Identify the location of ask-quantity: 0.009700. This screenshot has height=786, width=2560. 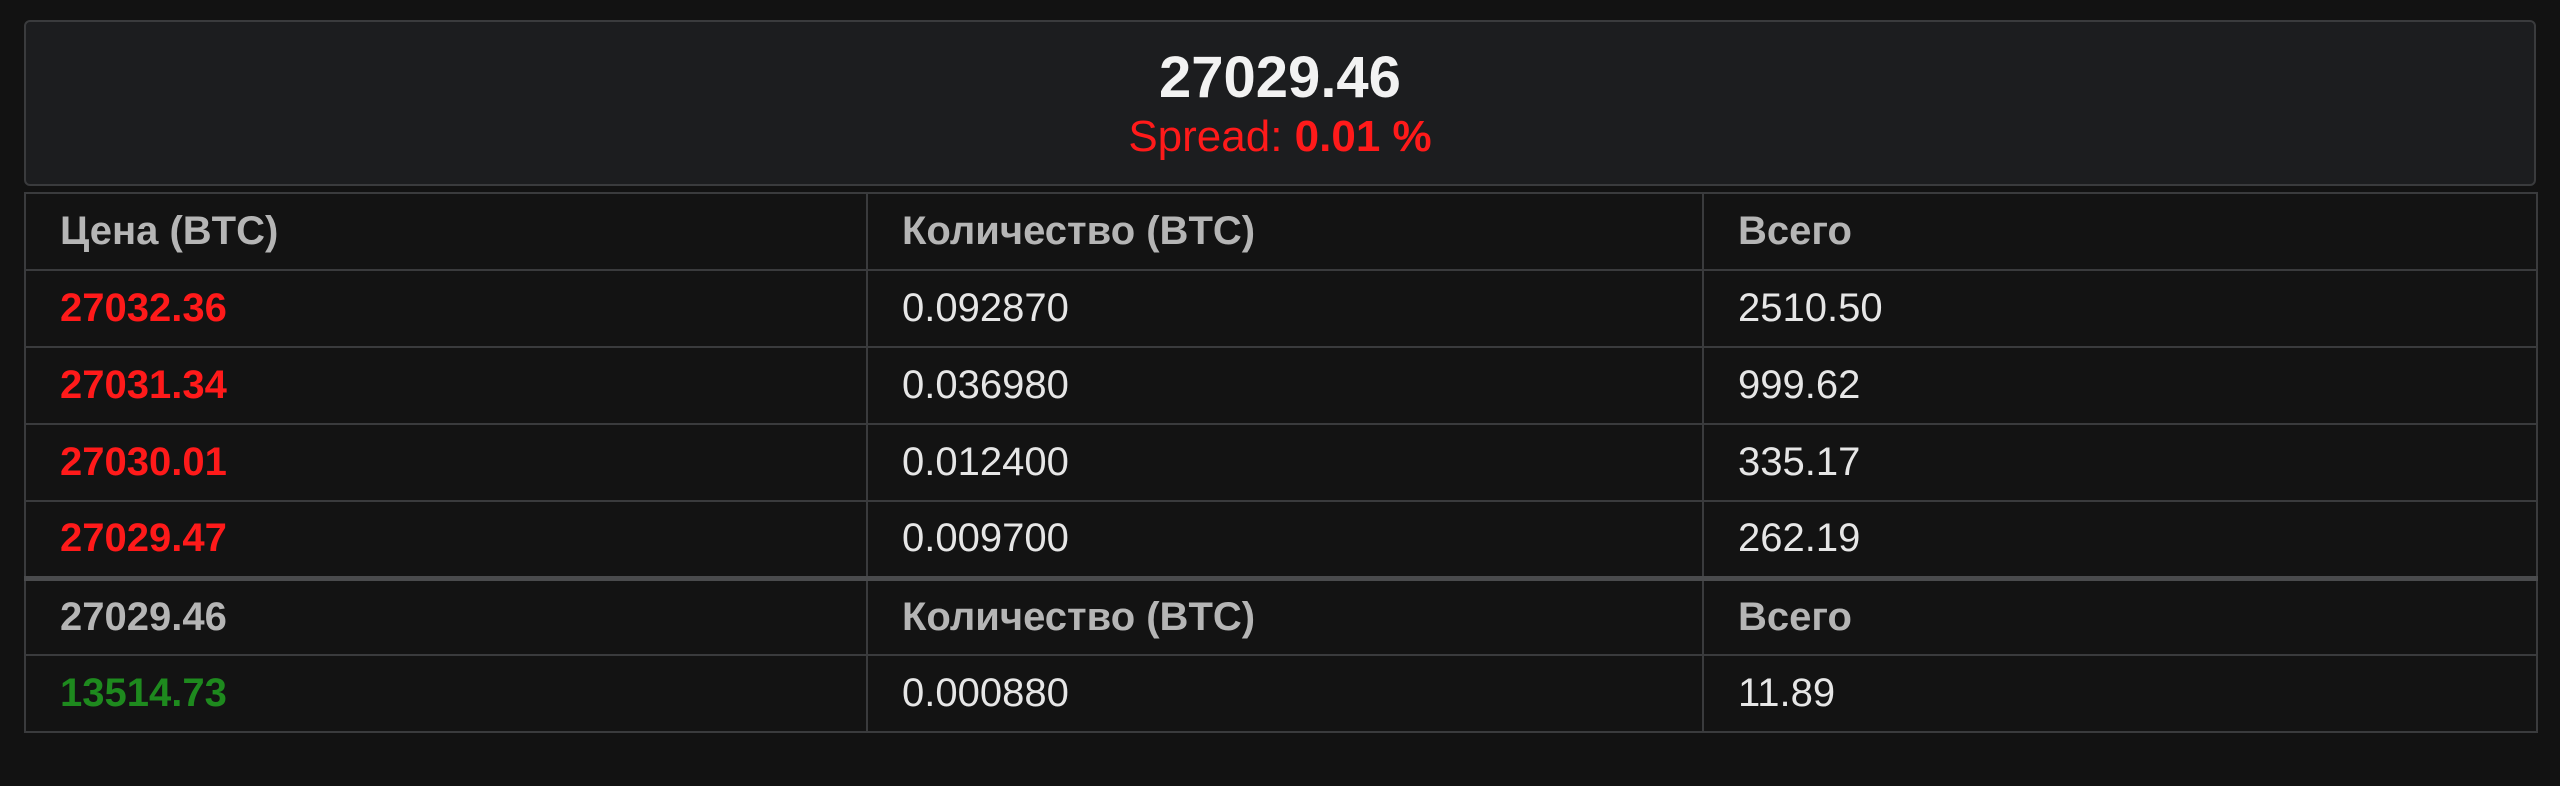
(1285, 539).